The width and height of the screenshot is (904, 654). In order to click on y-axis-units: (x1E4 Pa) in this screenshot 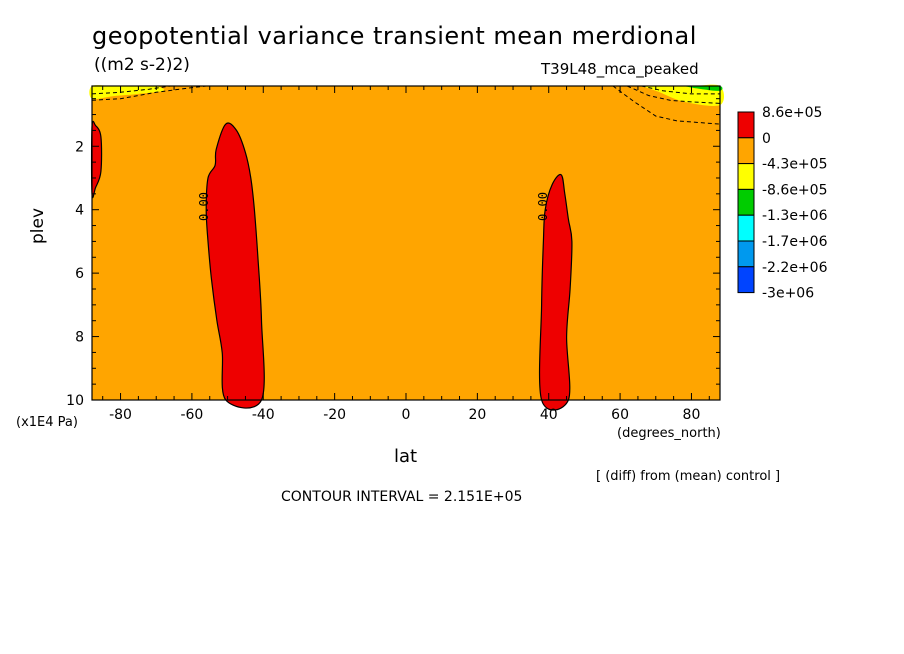, I will do `click(47, 422)`.